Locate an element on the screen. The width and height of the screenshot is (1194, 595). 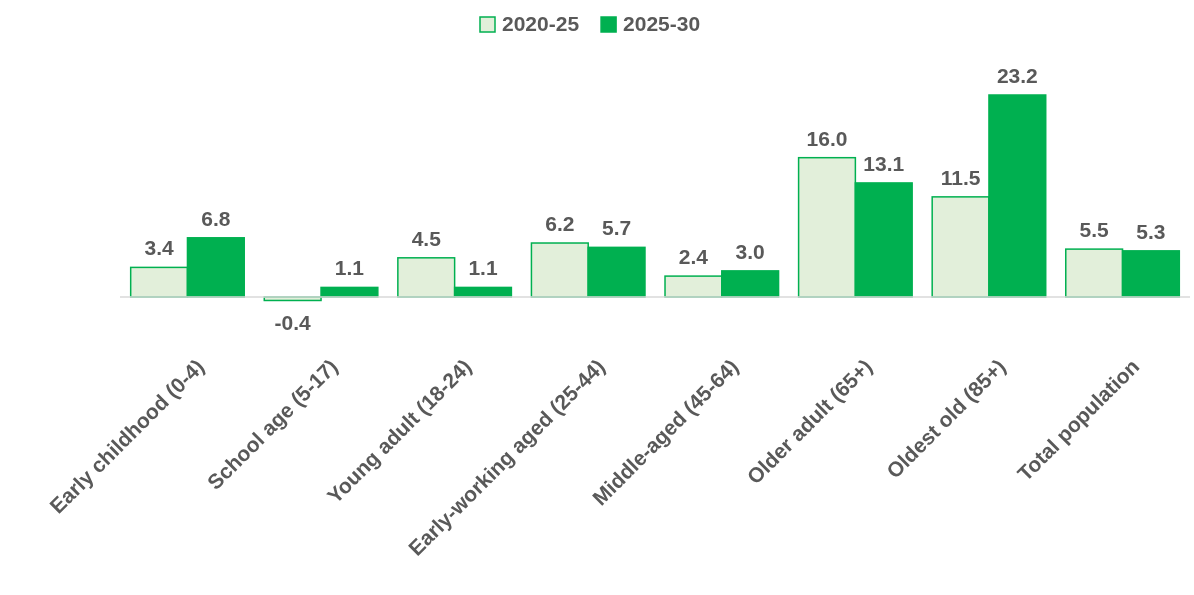
data-label: 5.3 is located at coordinates (1151, 231).